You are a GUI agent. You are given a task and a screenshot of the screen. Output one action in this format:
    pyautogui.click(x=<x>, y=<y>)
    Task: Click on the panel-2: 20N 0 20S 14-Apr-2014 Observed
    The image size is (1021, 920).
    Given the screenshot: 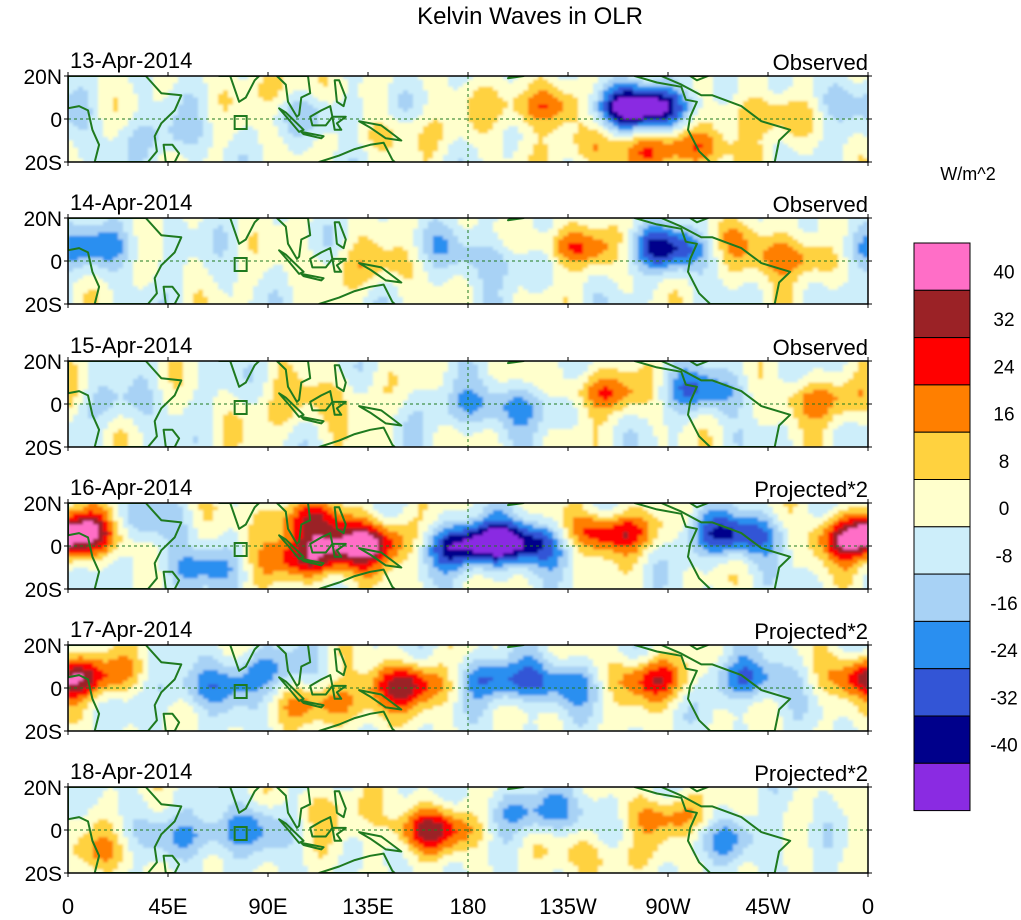 What is the action you would take?
    pyautogui.click(x=447, y=253)
    